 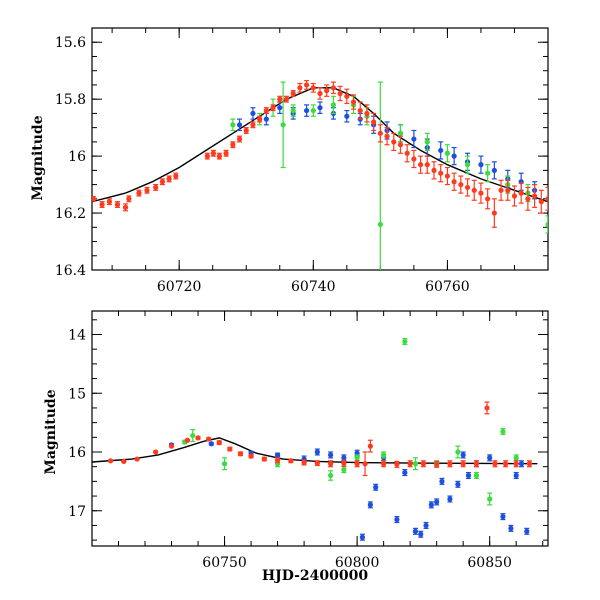 I want to click on x-tick-label: 60720, so click(x=179, y=287).